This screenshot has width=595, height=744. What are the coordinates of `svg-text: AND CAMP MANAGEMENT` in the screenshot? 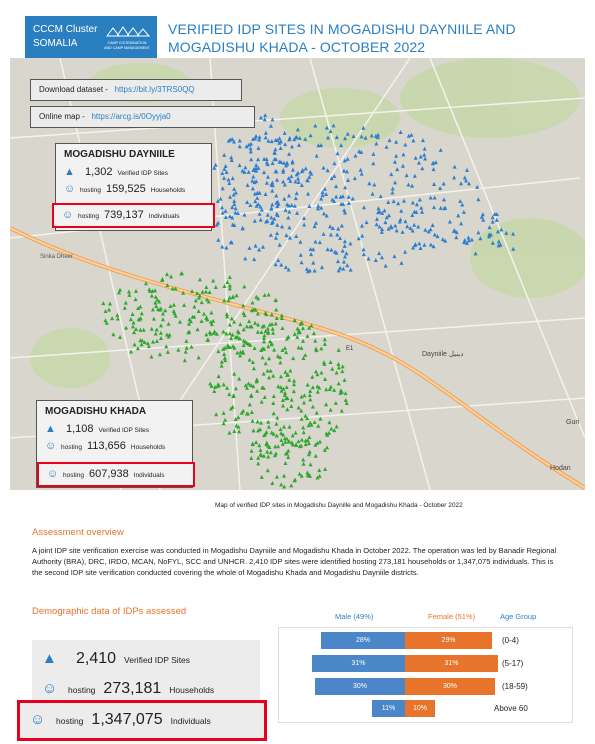 It's located at (127, 48).